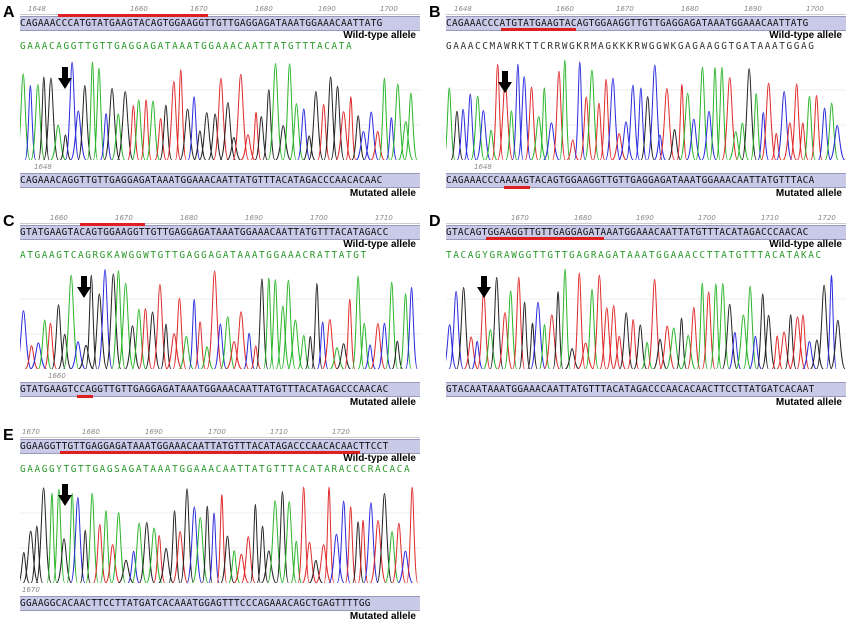  Describe the element at coordinates (9, 221) in the screenshot. I see `panel-label-c: C` at that location.